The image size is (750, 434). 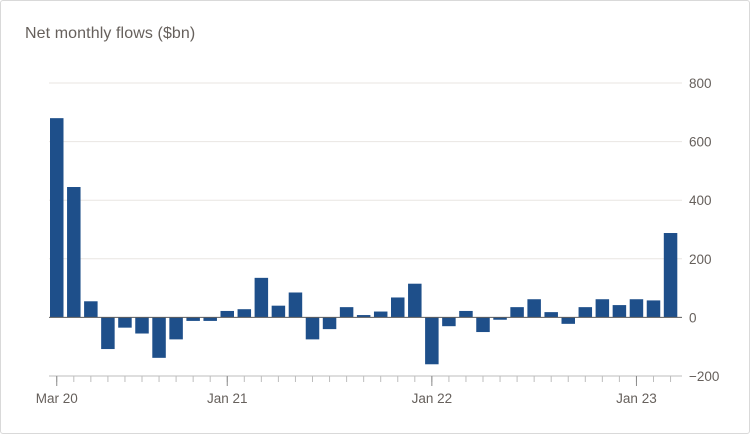 I want to click on y-tick-label: 200, so click(x=700, y=259).